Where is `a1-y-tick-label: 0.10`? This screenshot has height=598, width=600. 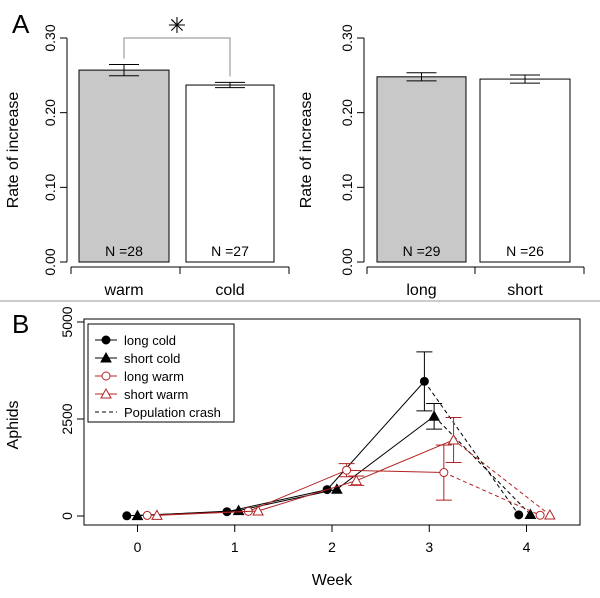 a1-y-tick-label: 0.10 is located at coordinates (50, 186).